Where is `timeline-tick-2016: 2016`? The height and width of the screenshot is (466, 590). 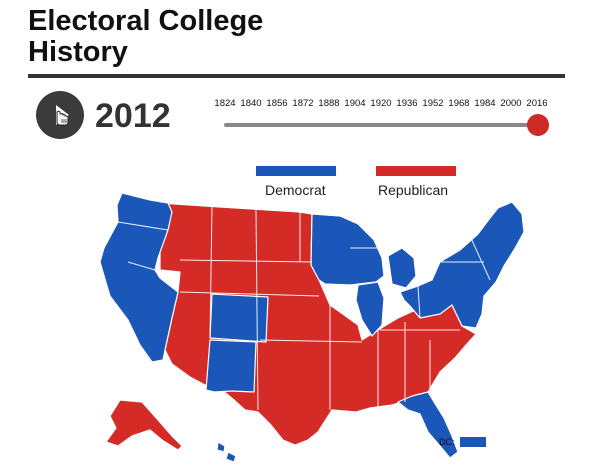 timeline-tick-2016: 2016 is located at coordinates (537, 103).